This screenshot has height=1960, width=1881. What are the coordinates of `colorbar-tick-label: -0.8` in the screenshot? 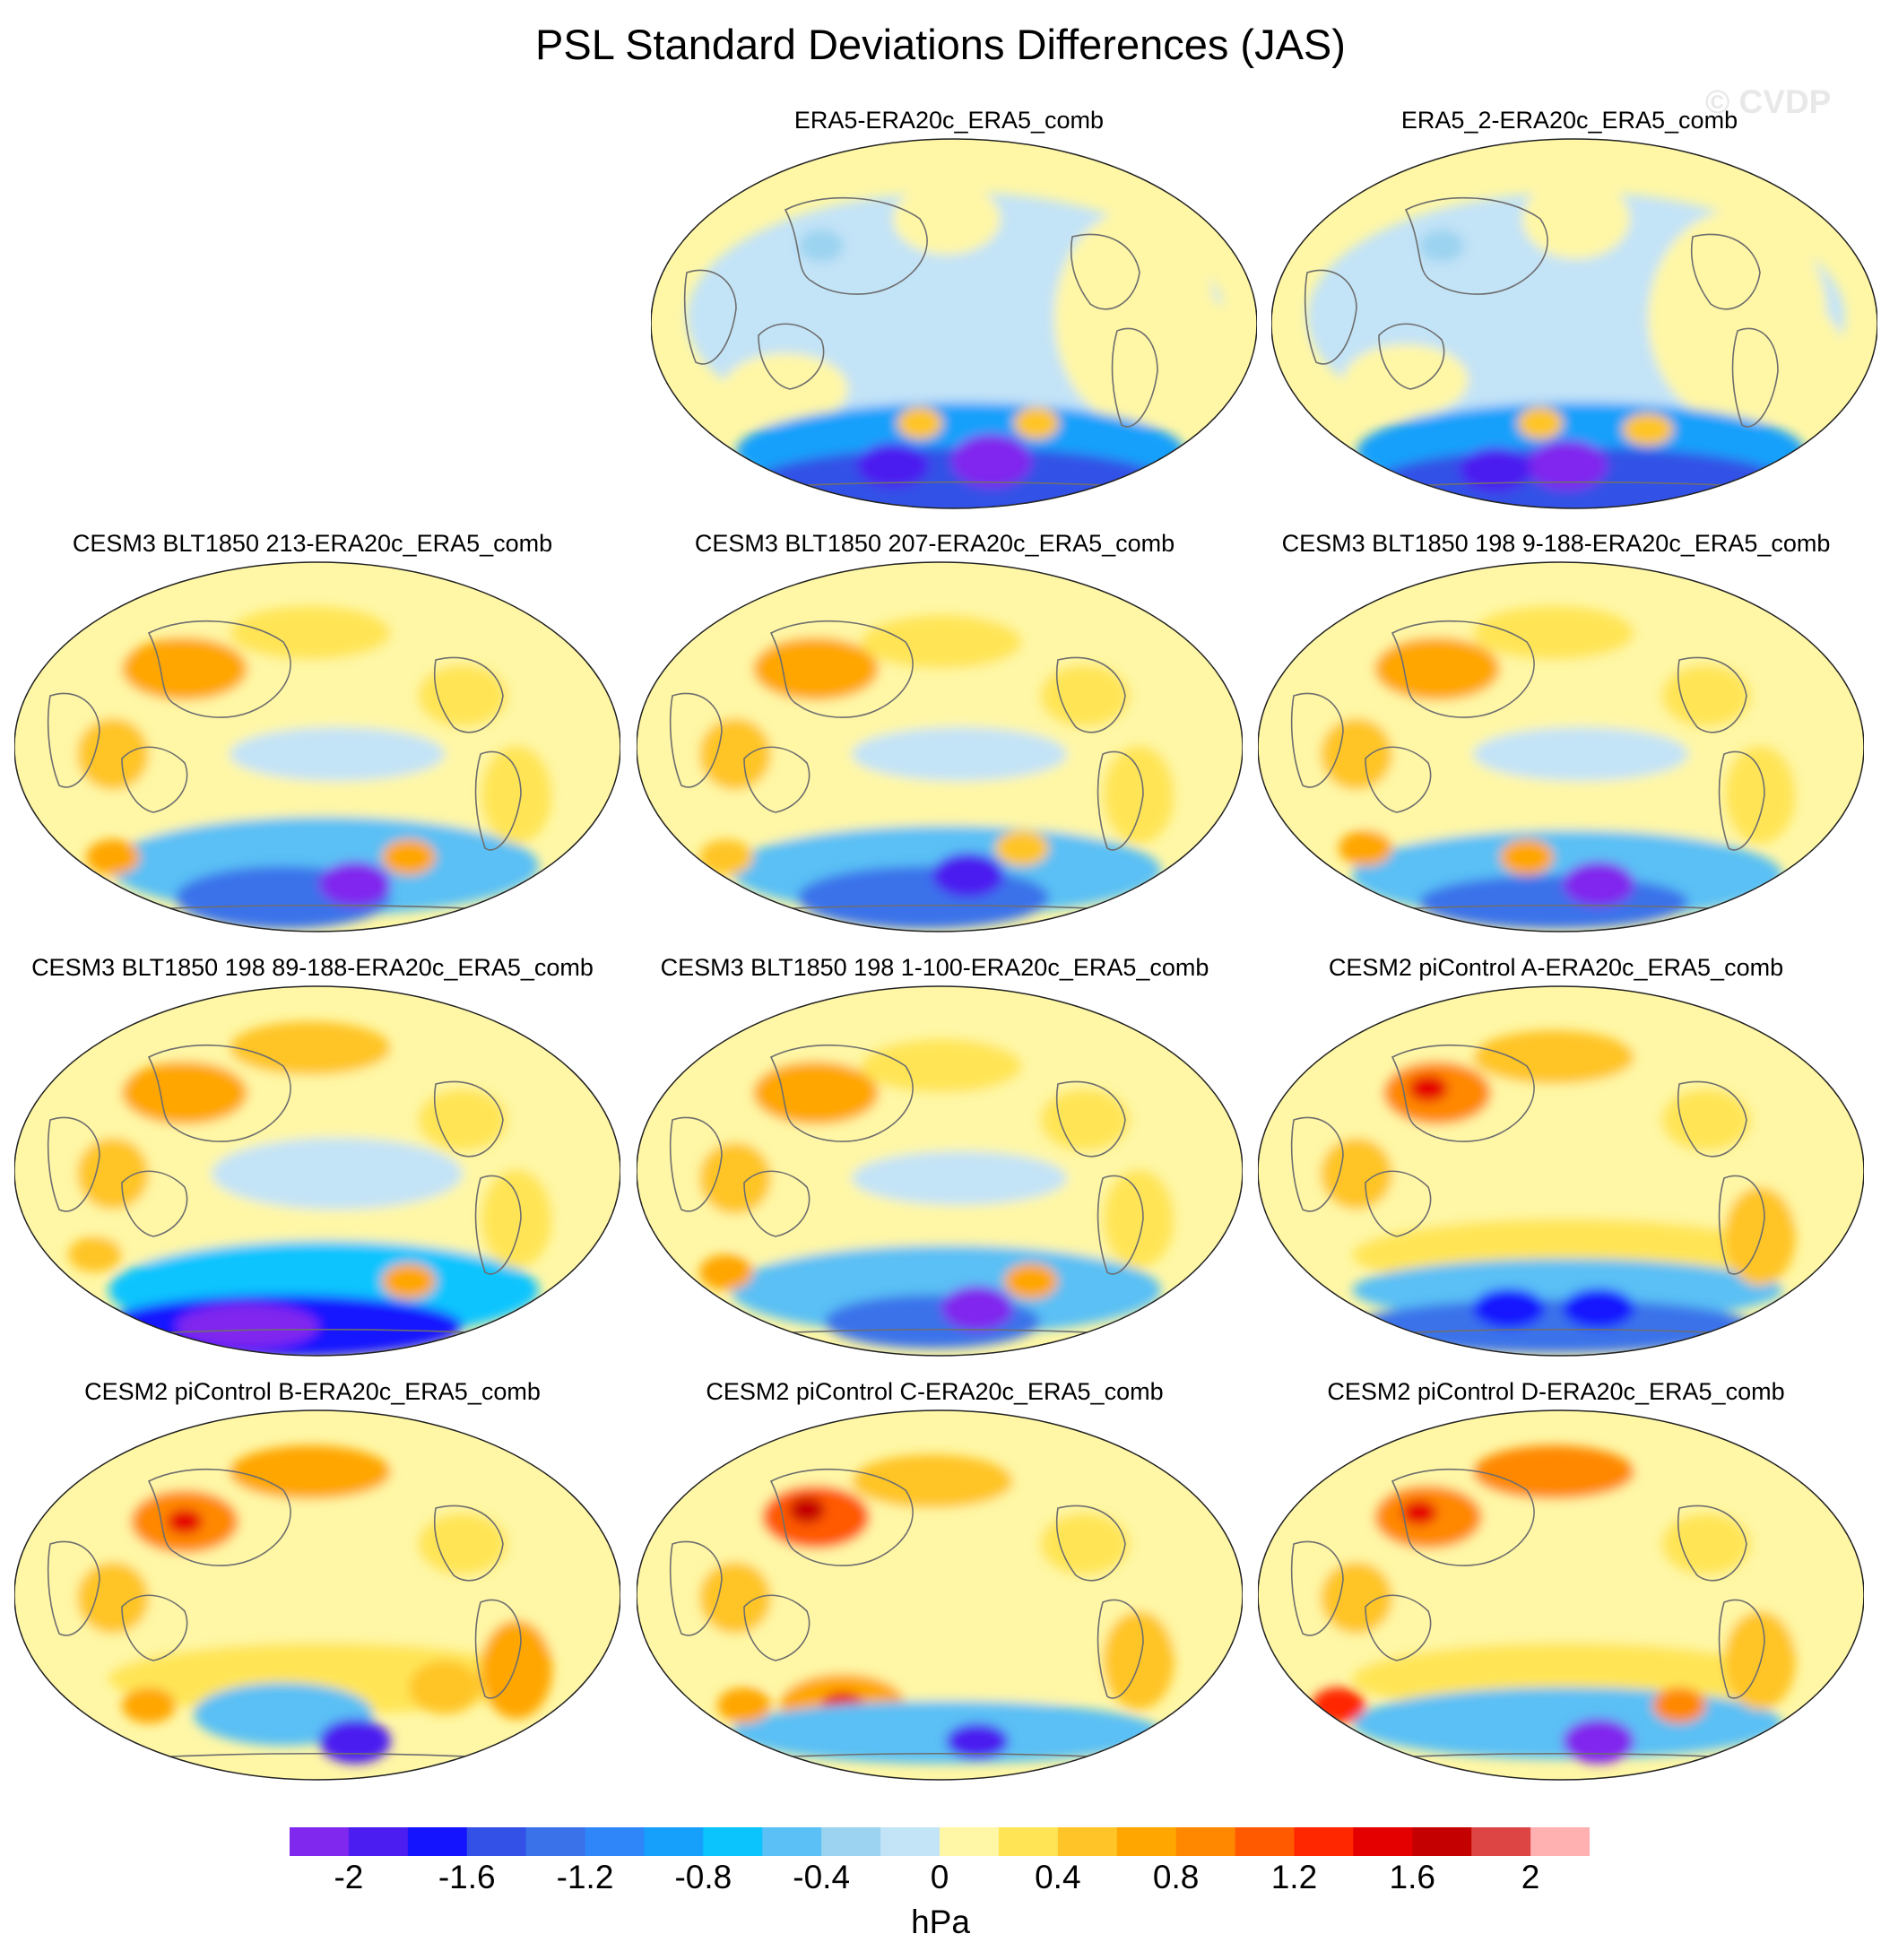 It's located at (703, 1877).